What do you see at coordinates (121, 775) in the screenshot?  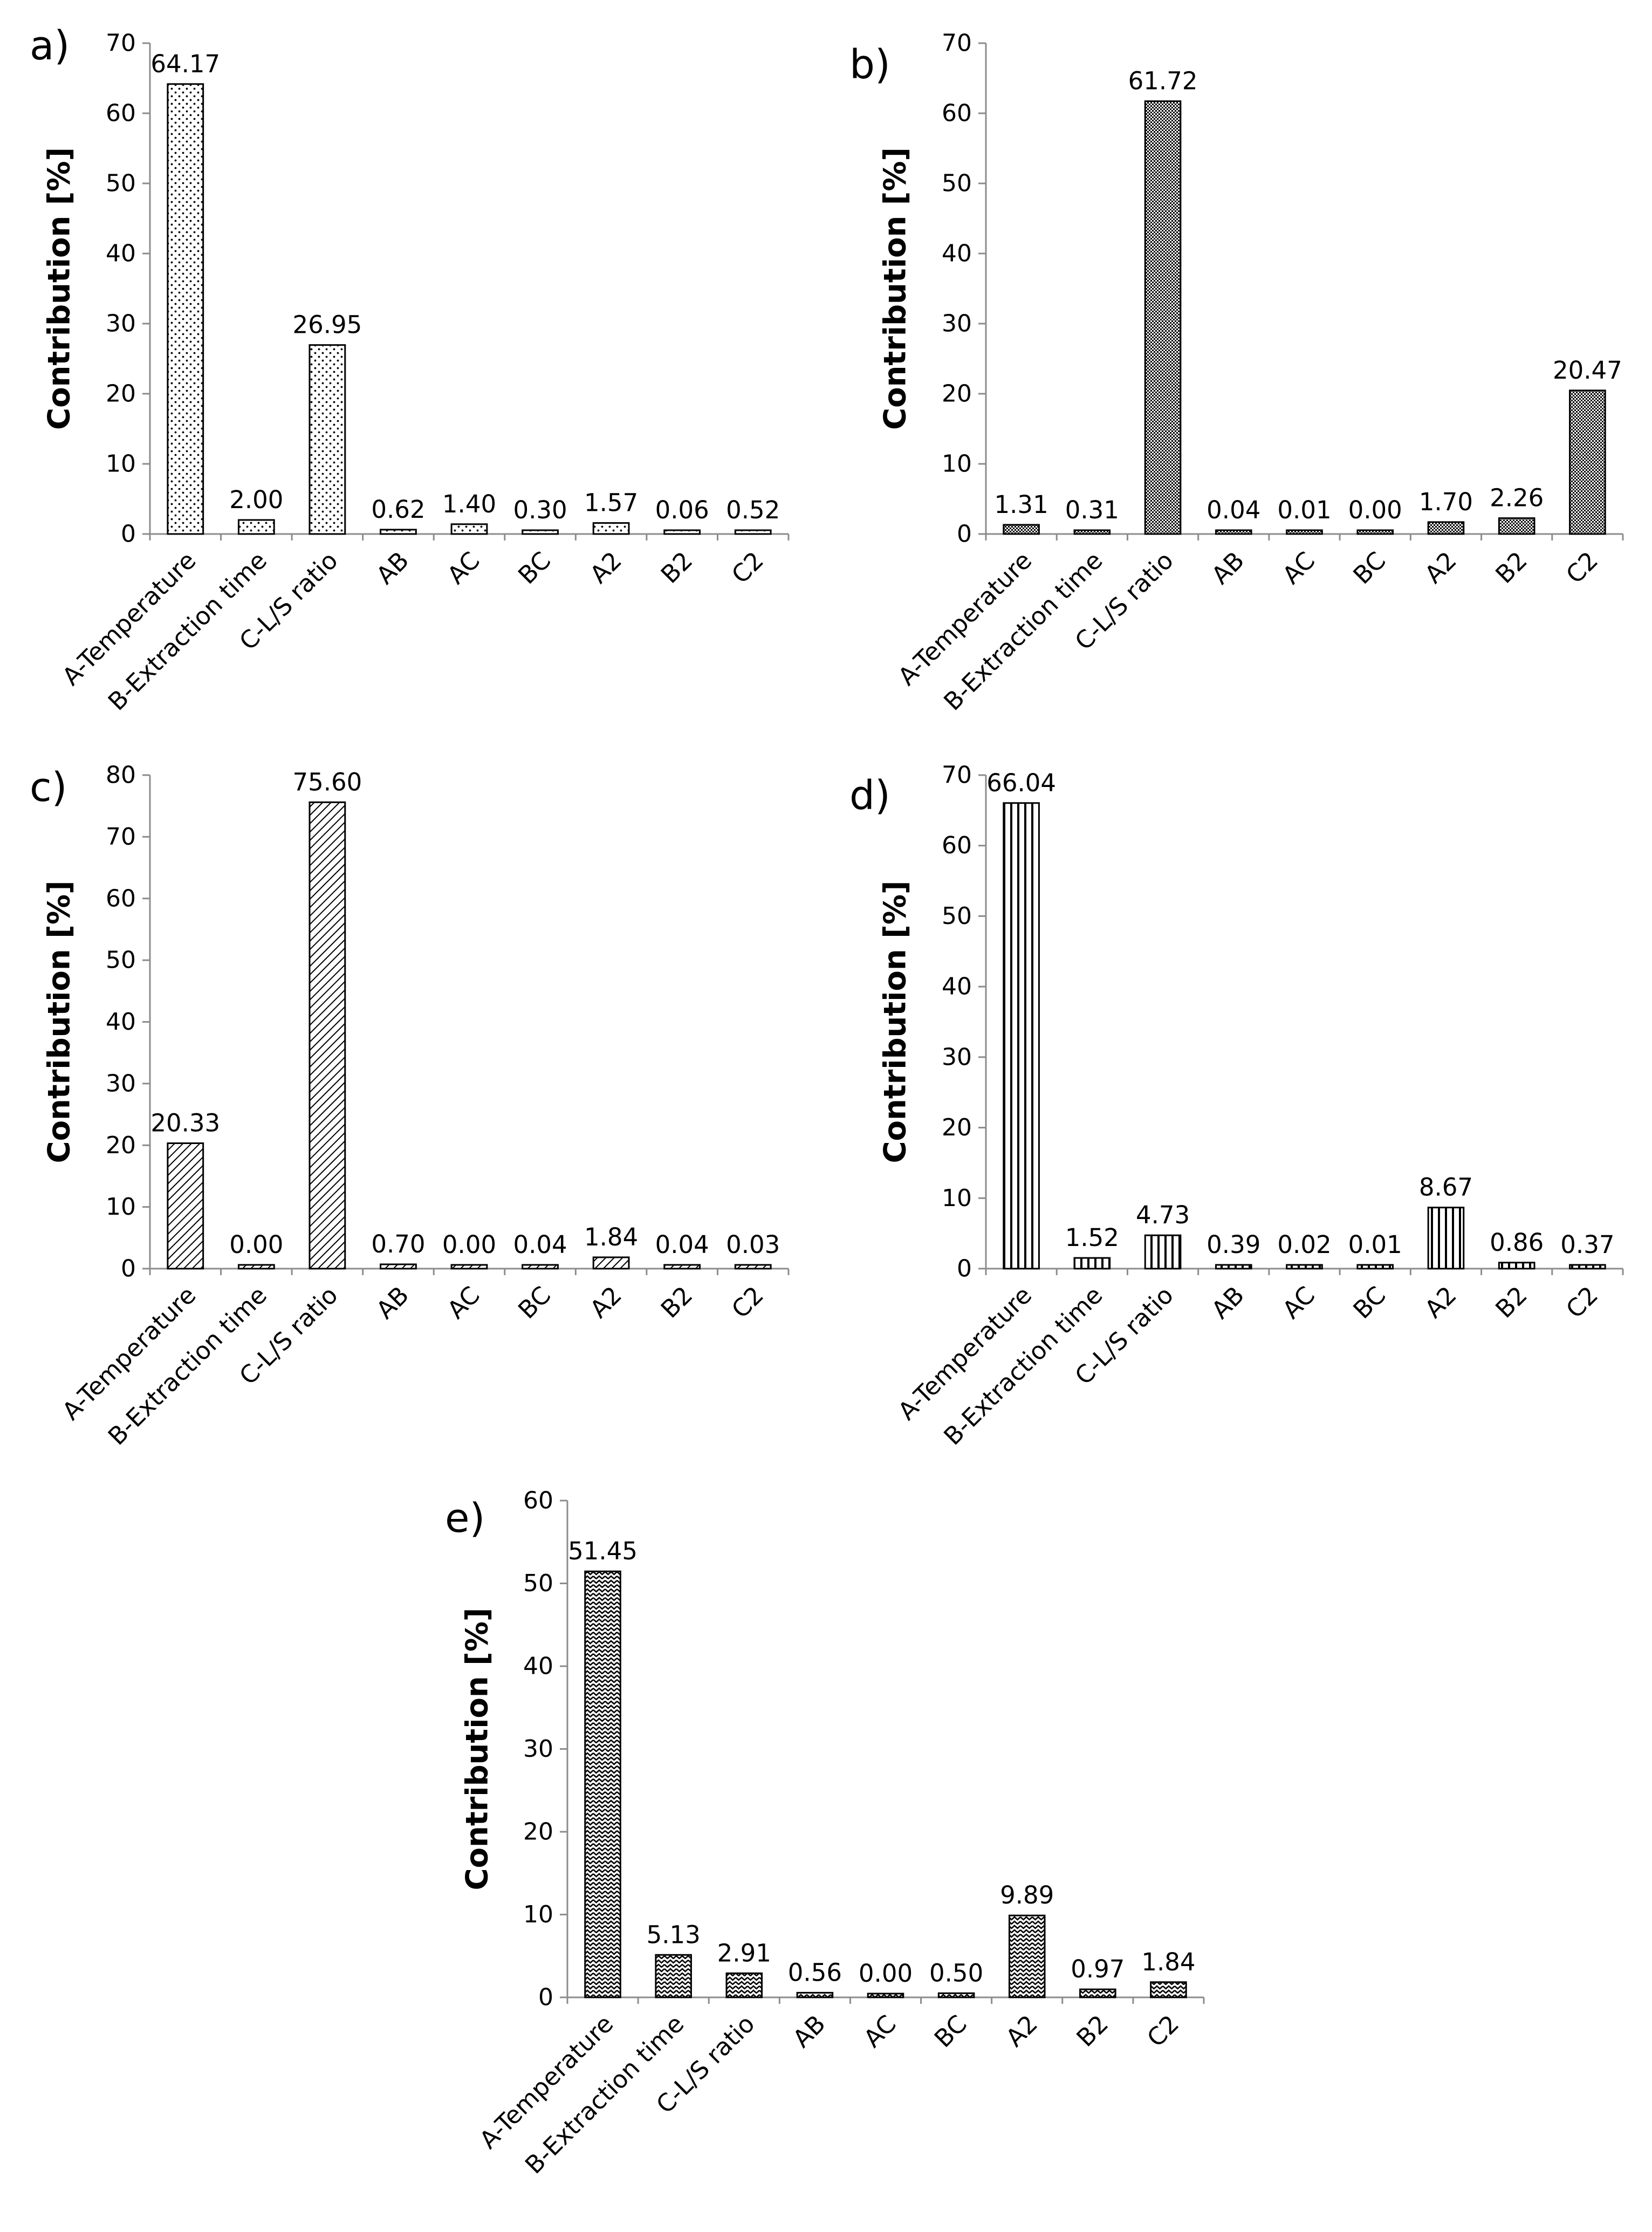 I see `y-tick-label: 80` at bounding box center [121, 775].